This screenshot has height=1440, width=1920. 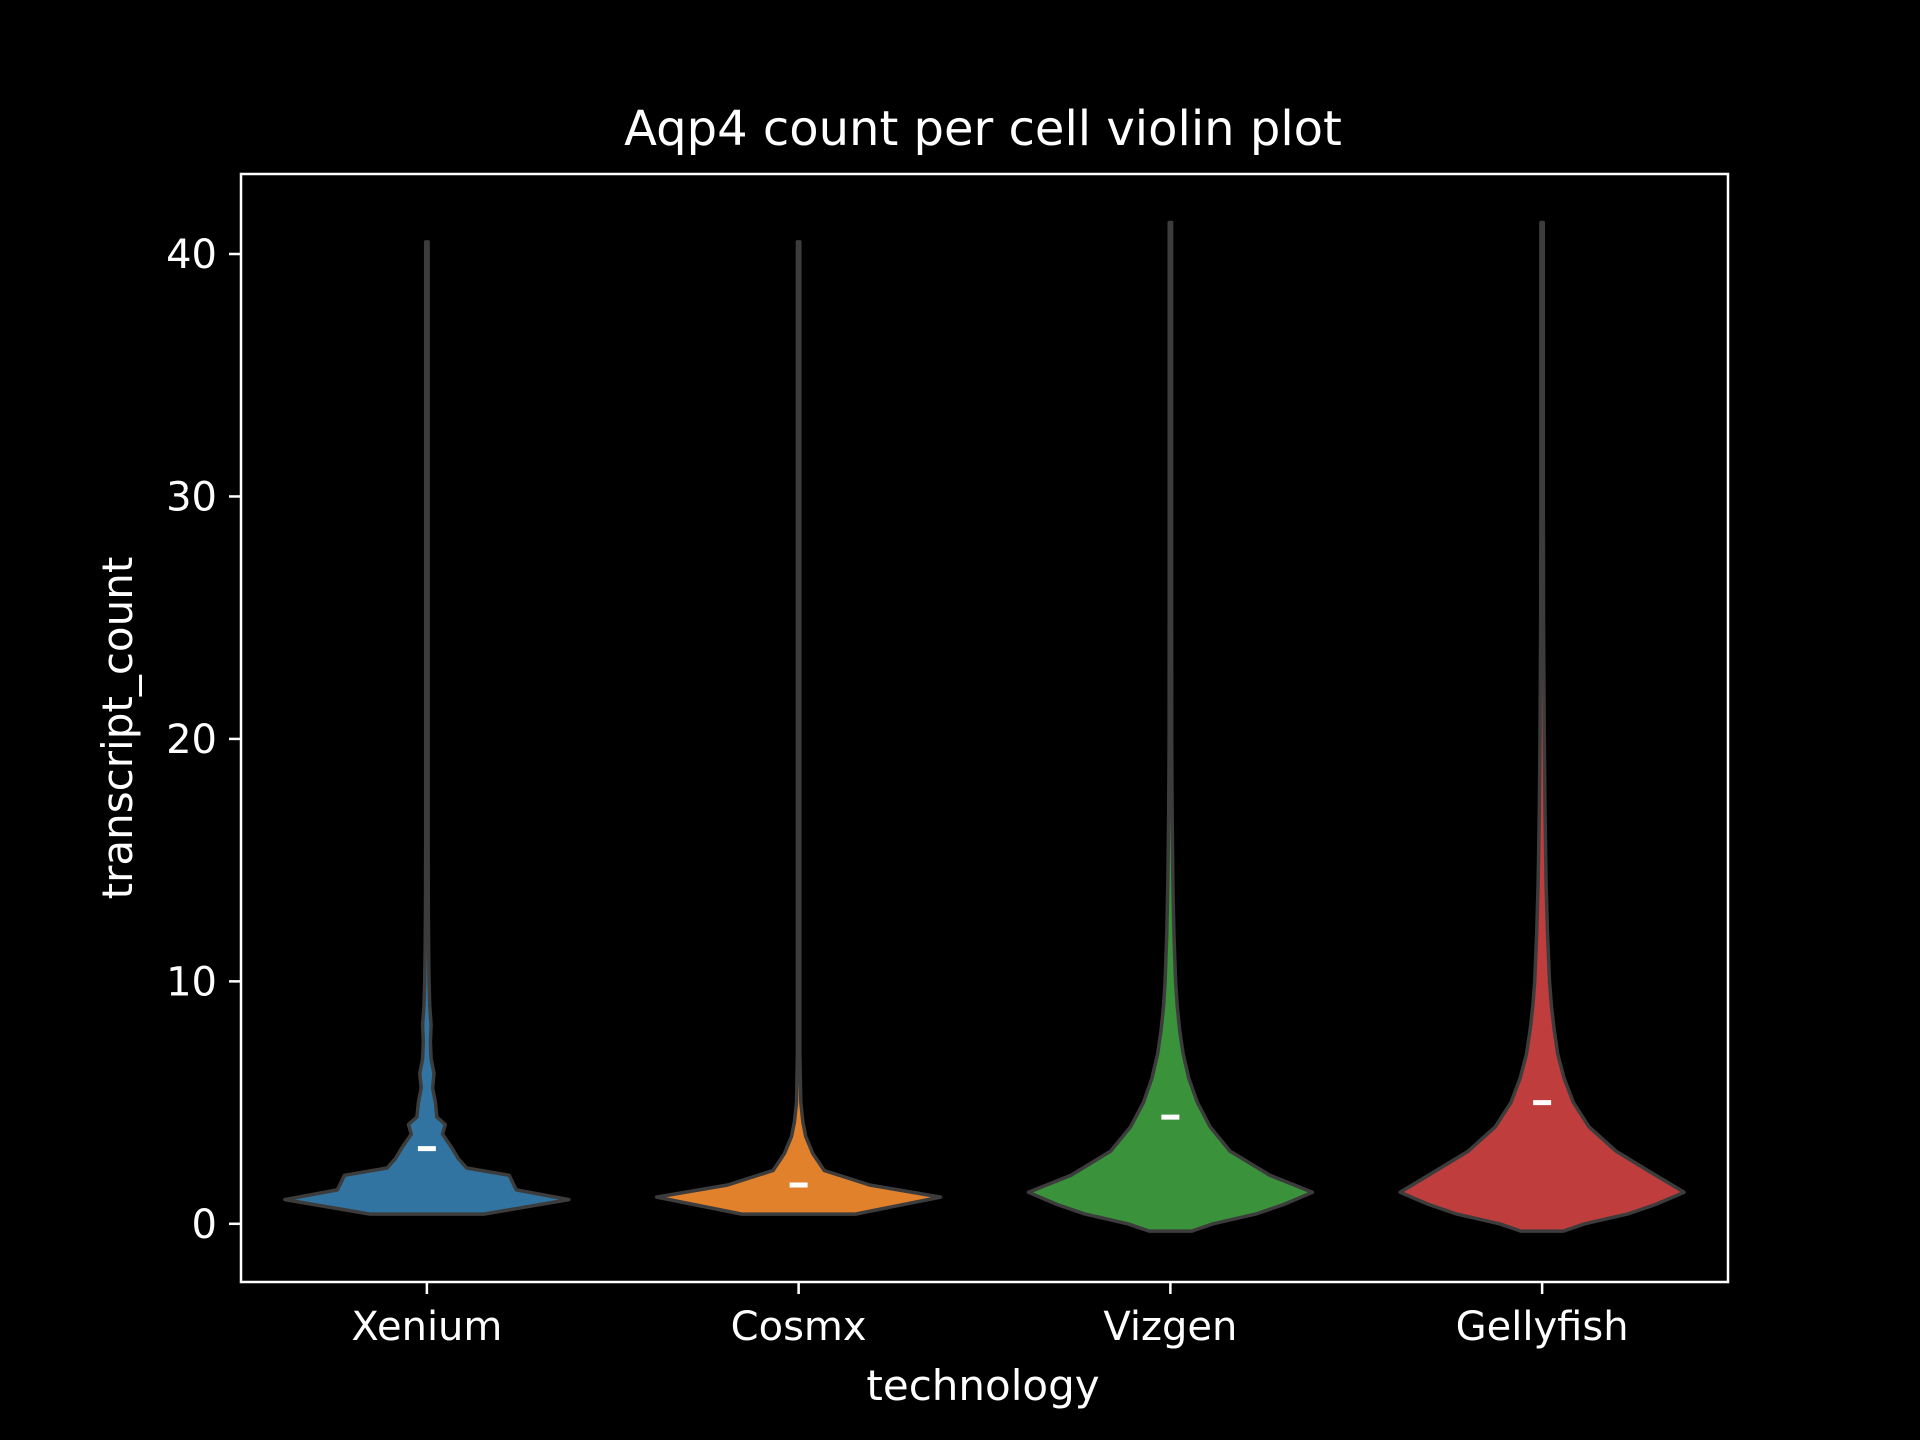 I want to click on x-tick-label: Gellyfish, so click(x=1542, y=1327).